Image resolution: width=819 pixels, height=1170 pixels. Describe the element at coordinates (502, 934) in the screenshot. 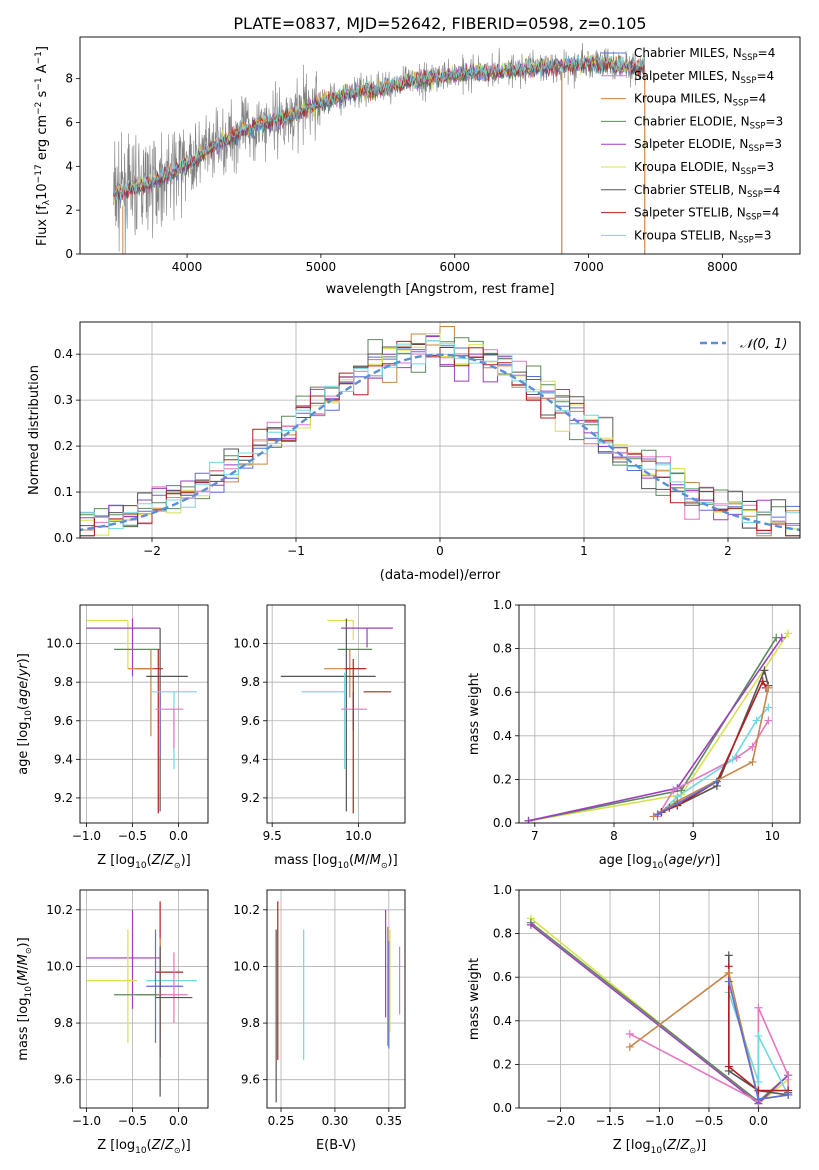

I see `y-tick-label: 0.8` at that location.